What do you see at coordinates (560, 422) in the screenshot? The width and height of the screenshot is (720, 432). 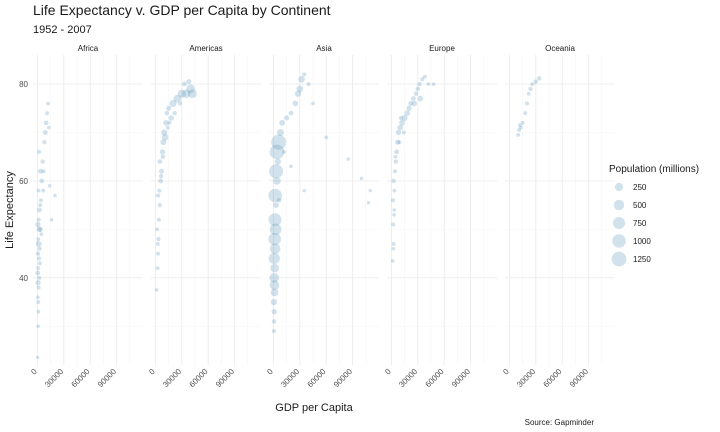 I see `caption: Source: Gapminder` at bounding box center [560, 422].